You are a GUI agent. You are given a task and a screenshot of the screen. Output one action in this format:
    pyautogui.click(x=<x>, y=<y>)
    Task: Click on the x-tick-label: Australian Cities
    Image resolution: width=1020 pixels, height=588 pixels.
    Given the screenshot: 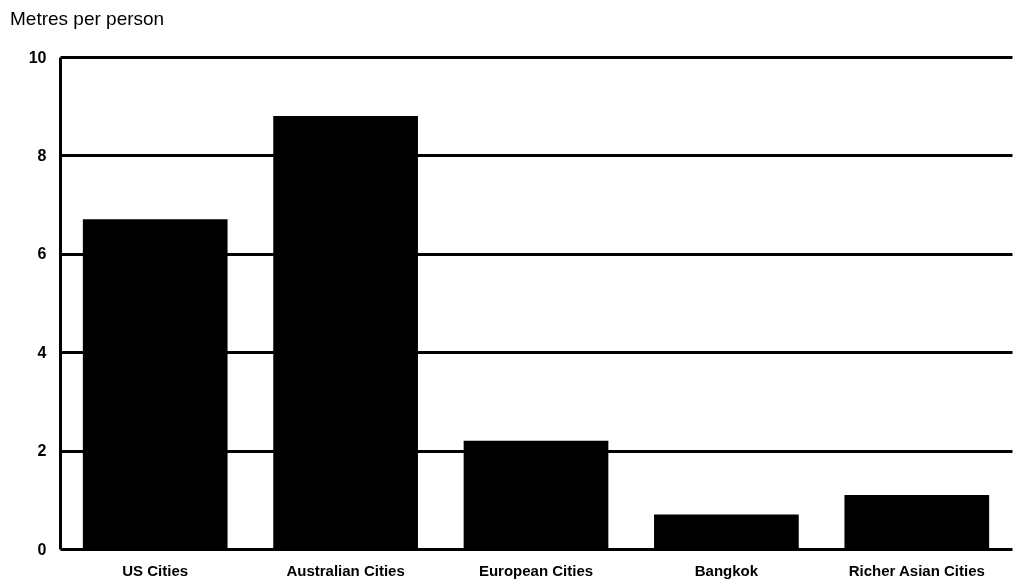 What is the action you would take?
    pyautogui.click(x=345, y=570)
    